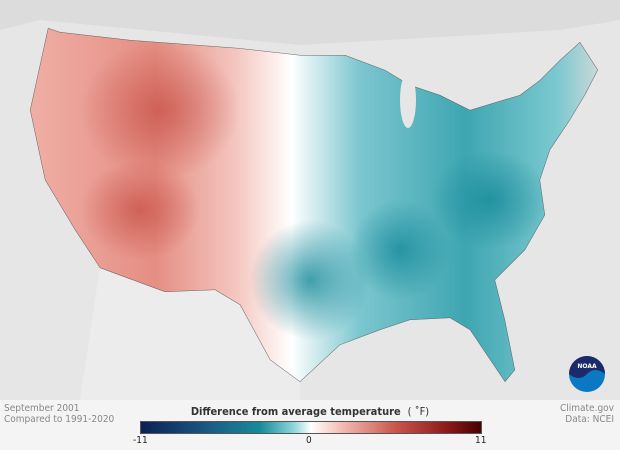 The height and width of the screenshot is (450, 620). I want to click on legend-max: 11, so click(481, 440).